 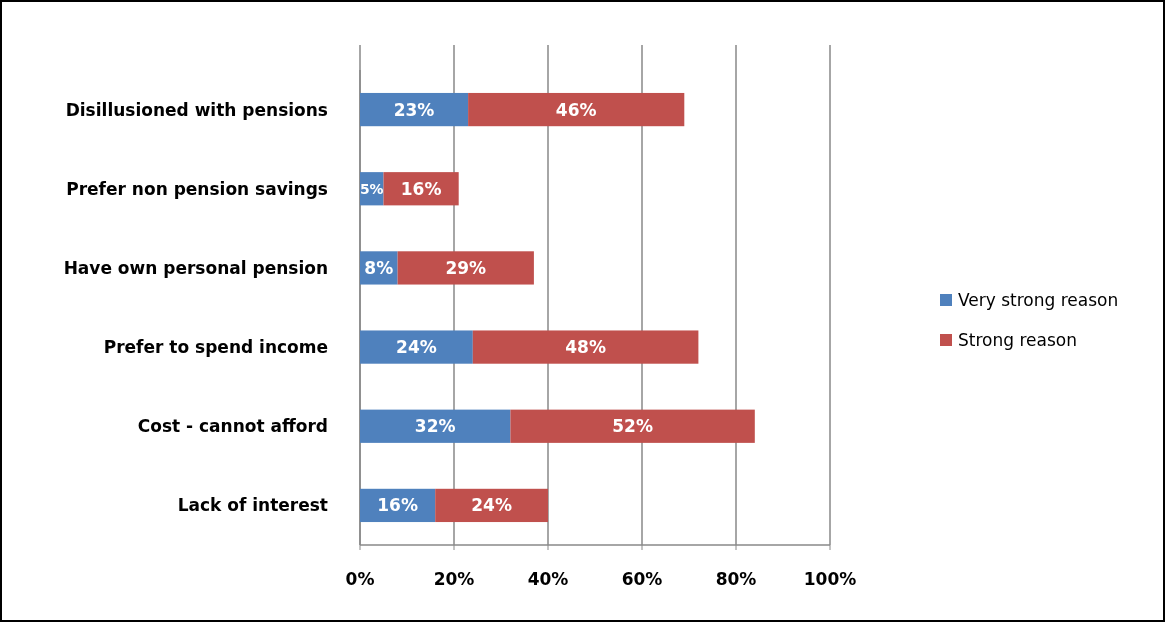 I want to click on data-label: 8%, so click(x=379, y=267).